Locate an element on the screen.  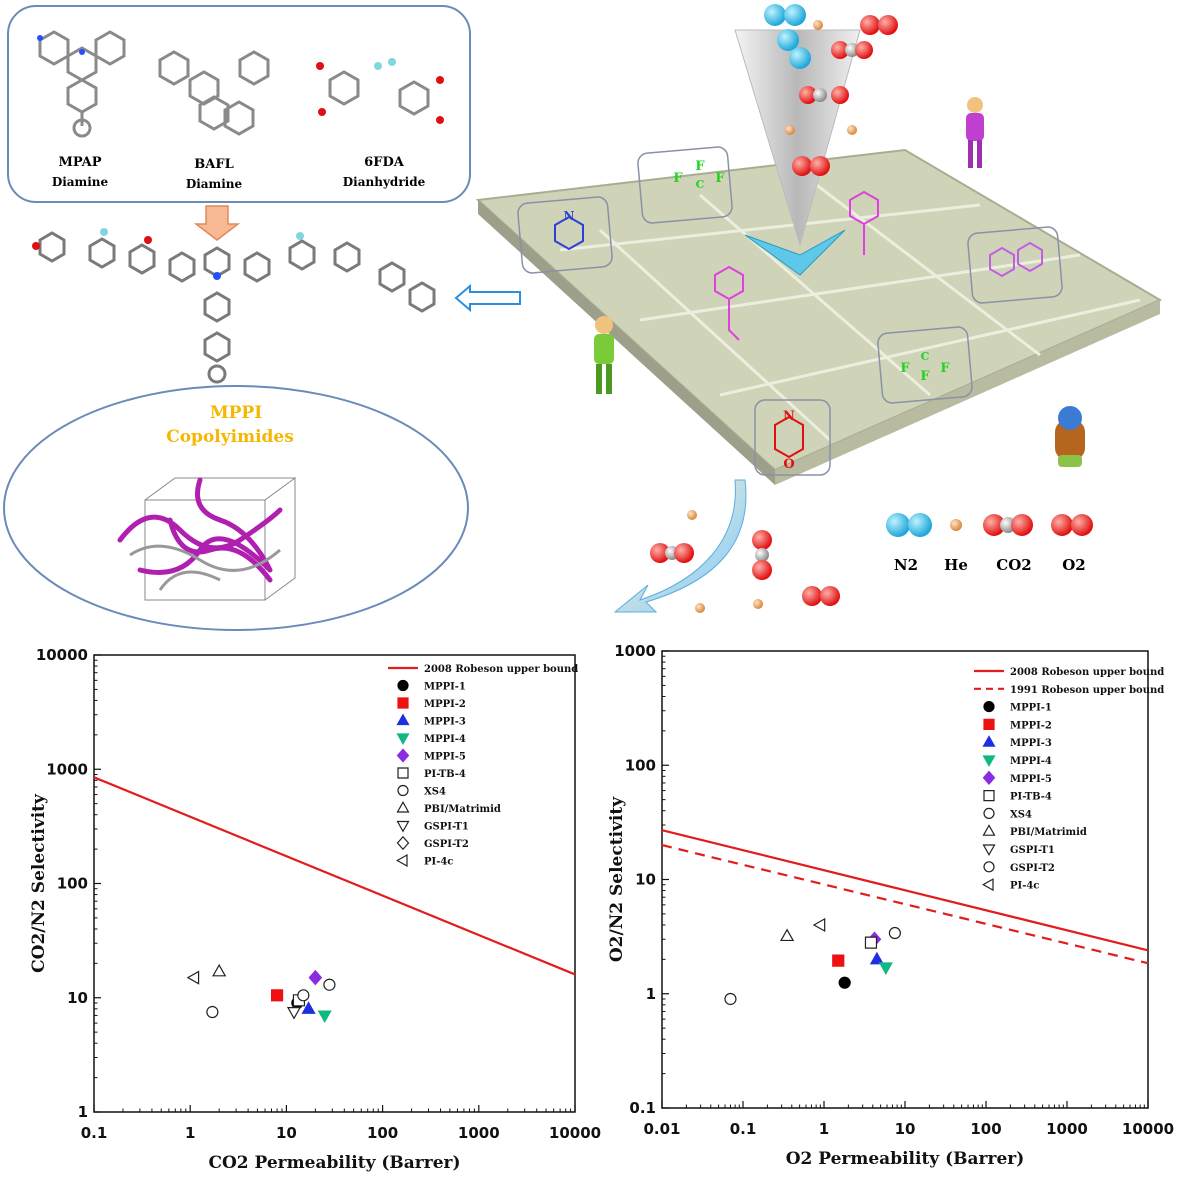
legend-entry: MPPI-2 is located at coordinates (445, 704).